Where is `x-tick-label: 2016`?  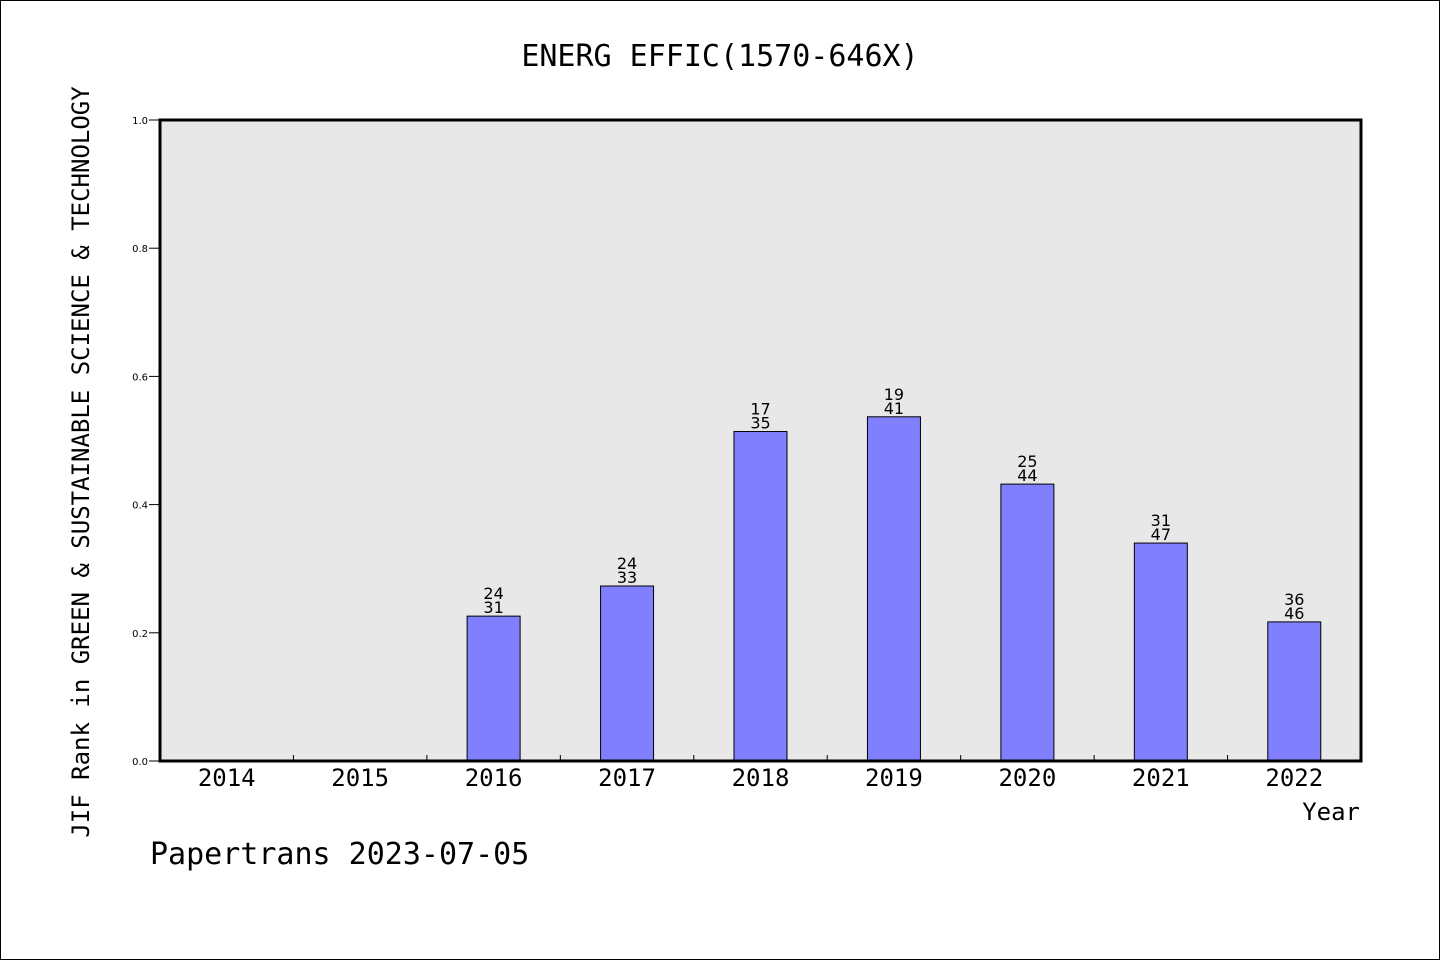 x-tick-label: 2016 is located at coordinates (494, 778).